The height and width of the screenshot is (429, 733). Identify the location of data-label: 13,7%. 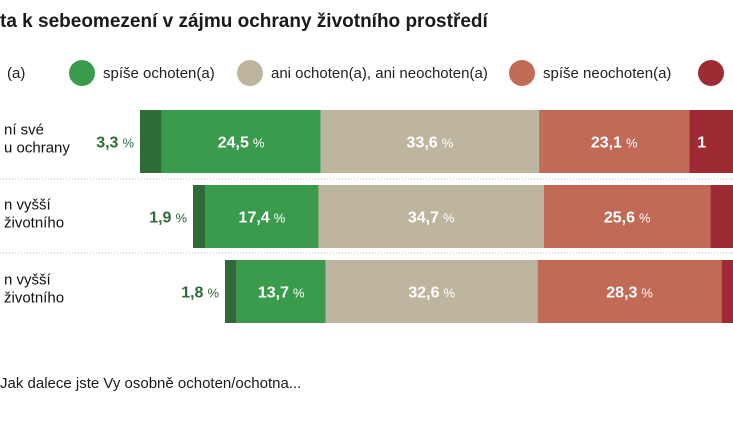
(281, 293).